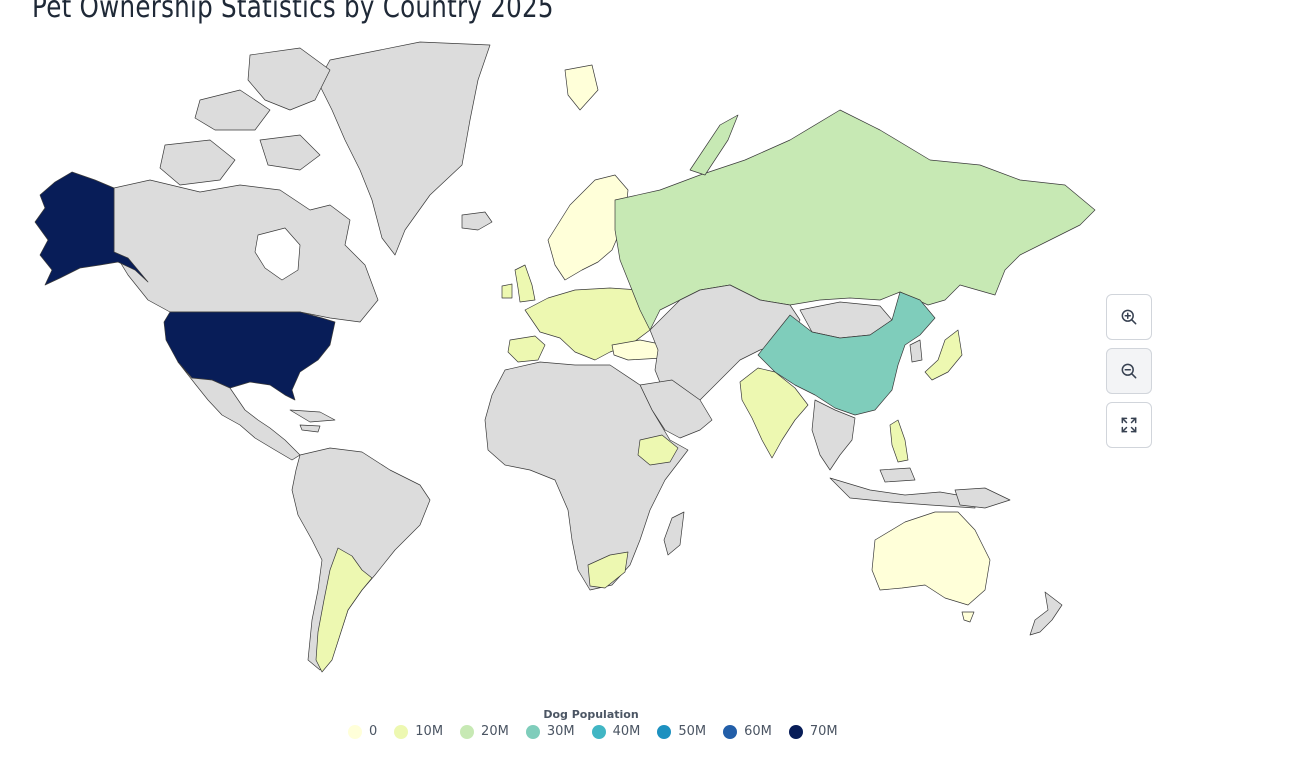 Image resolution: width=1302 pixels, height=780 pixels. I want to click on legend-item: 10M, so click(418, 731).